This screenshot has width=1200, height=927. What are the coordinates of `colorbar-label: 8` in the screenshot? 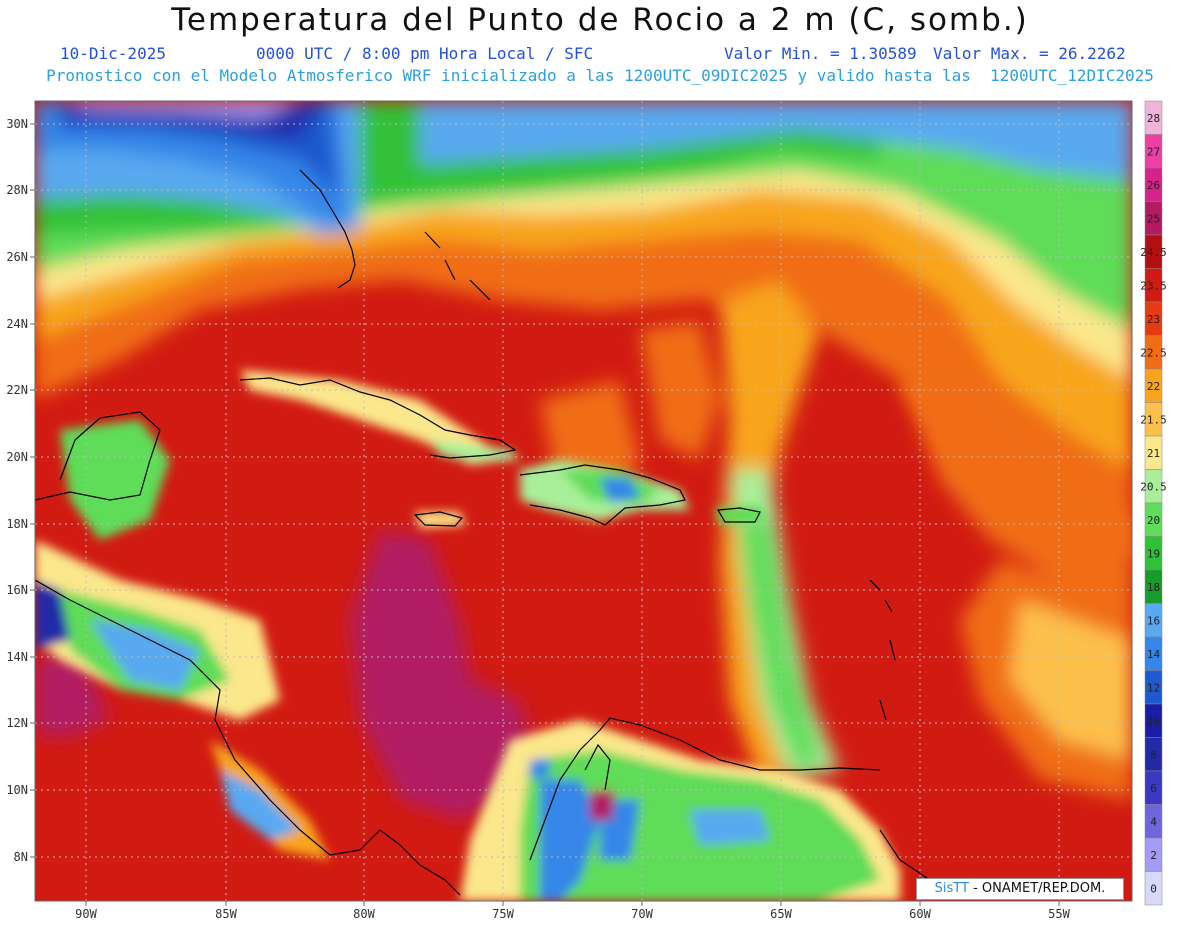 It's located at (1153, 754).